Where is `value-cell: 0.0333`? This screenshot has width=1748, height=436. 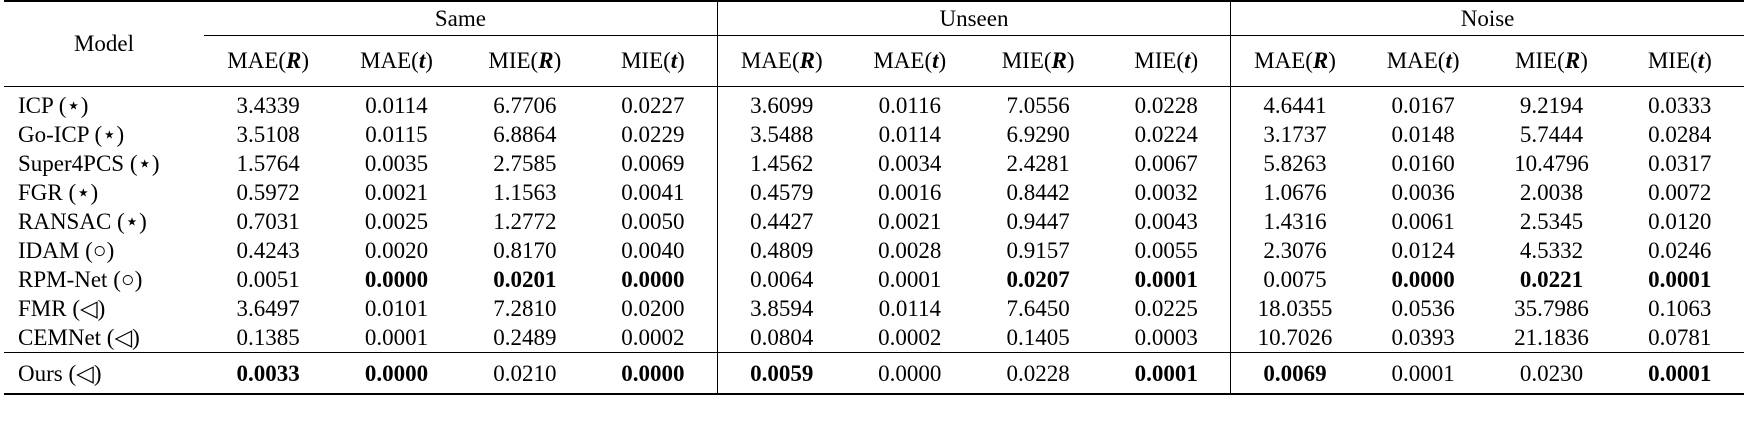
value-cell: 0.0333 is located at coordinates (1680, 104).